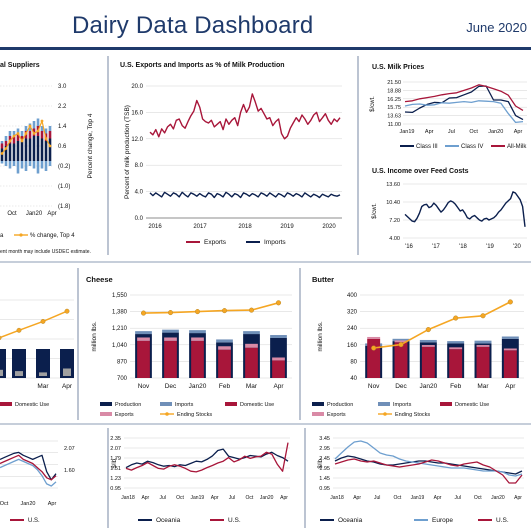 The height and width of the screenshot is (532, 531). Describe the element at coordinates (115, 489) in the screenshot. I see `pbm-ytick-5: 0.95` at that location.